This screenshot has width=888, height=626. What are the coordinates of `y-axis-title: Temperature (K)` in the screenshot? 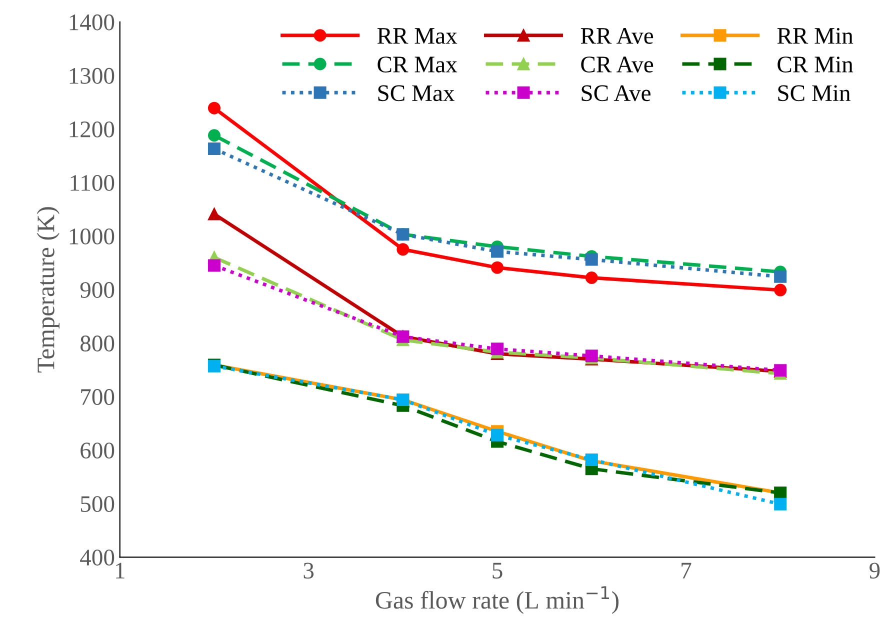 It's located at (48, 290).